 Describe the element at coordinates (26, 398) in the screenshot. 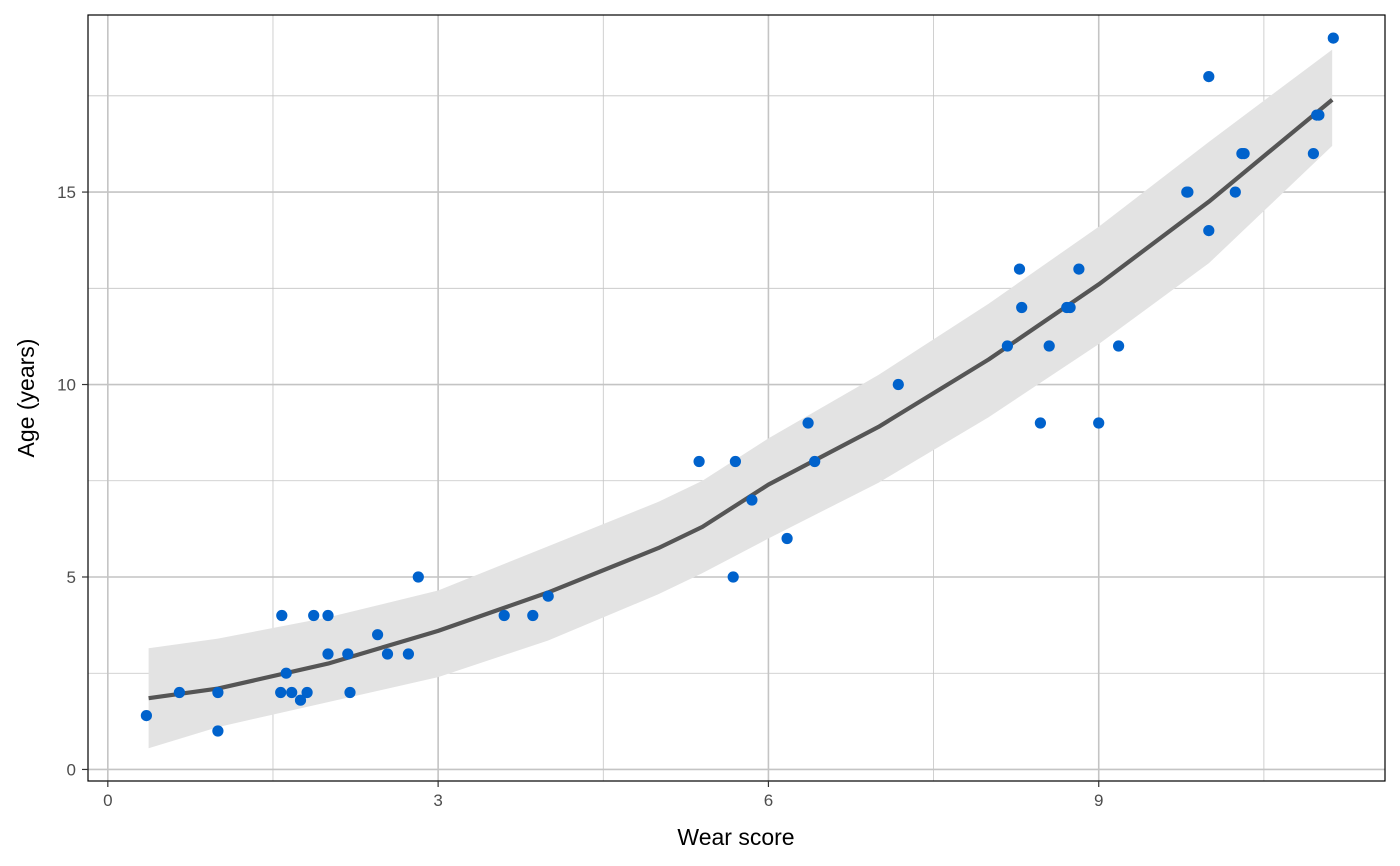

I see `y-axis-title: Age (years)` at that location.